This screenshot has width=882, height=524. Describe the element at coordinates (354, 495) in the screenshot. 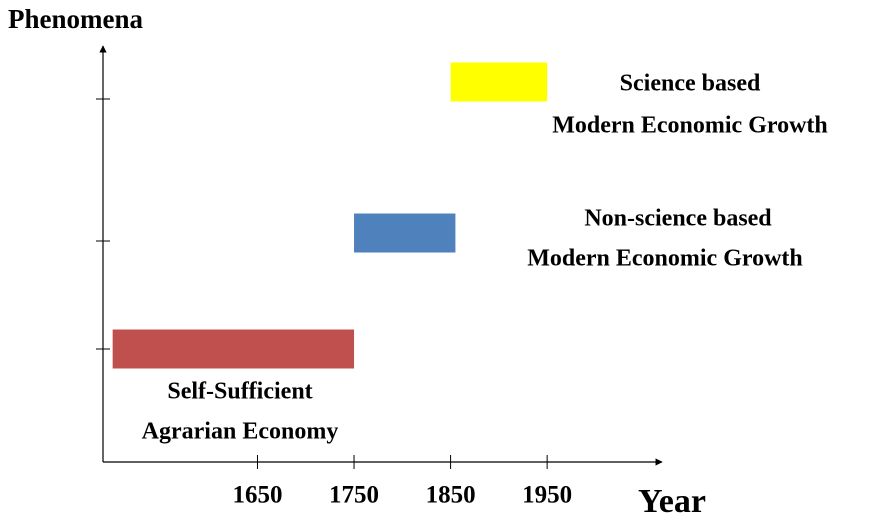

I see `x-tick-label: 1750` at that location.